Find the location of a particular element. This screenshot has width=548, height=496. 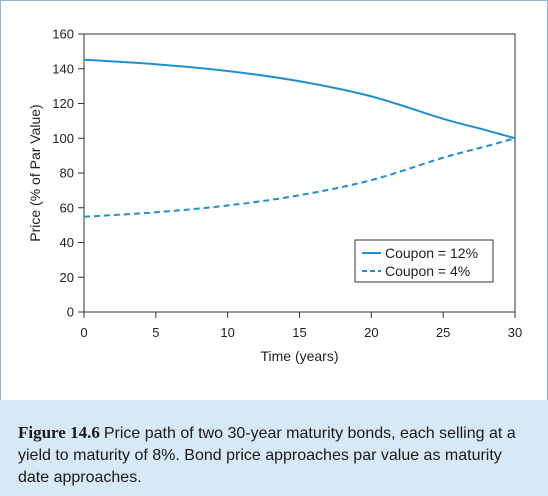

y-axis-ticks: 0 20 40 60 80 100 120 140 160 is located at coordinates (68, 173).